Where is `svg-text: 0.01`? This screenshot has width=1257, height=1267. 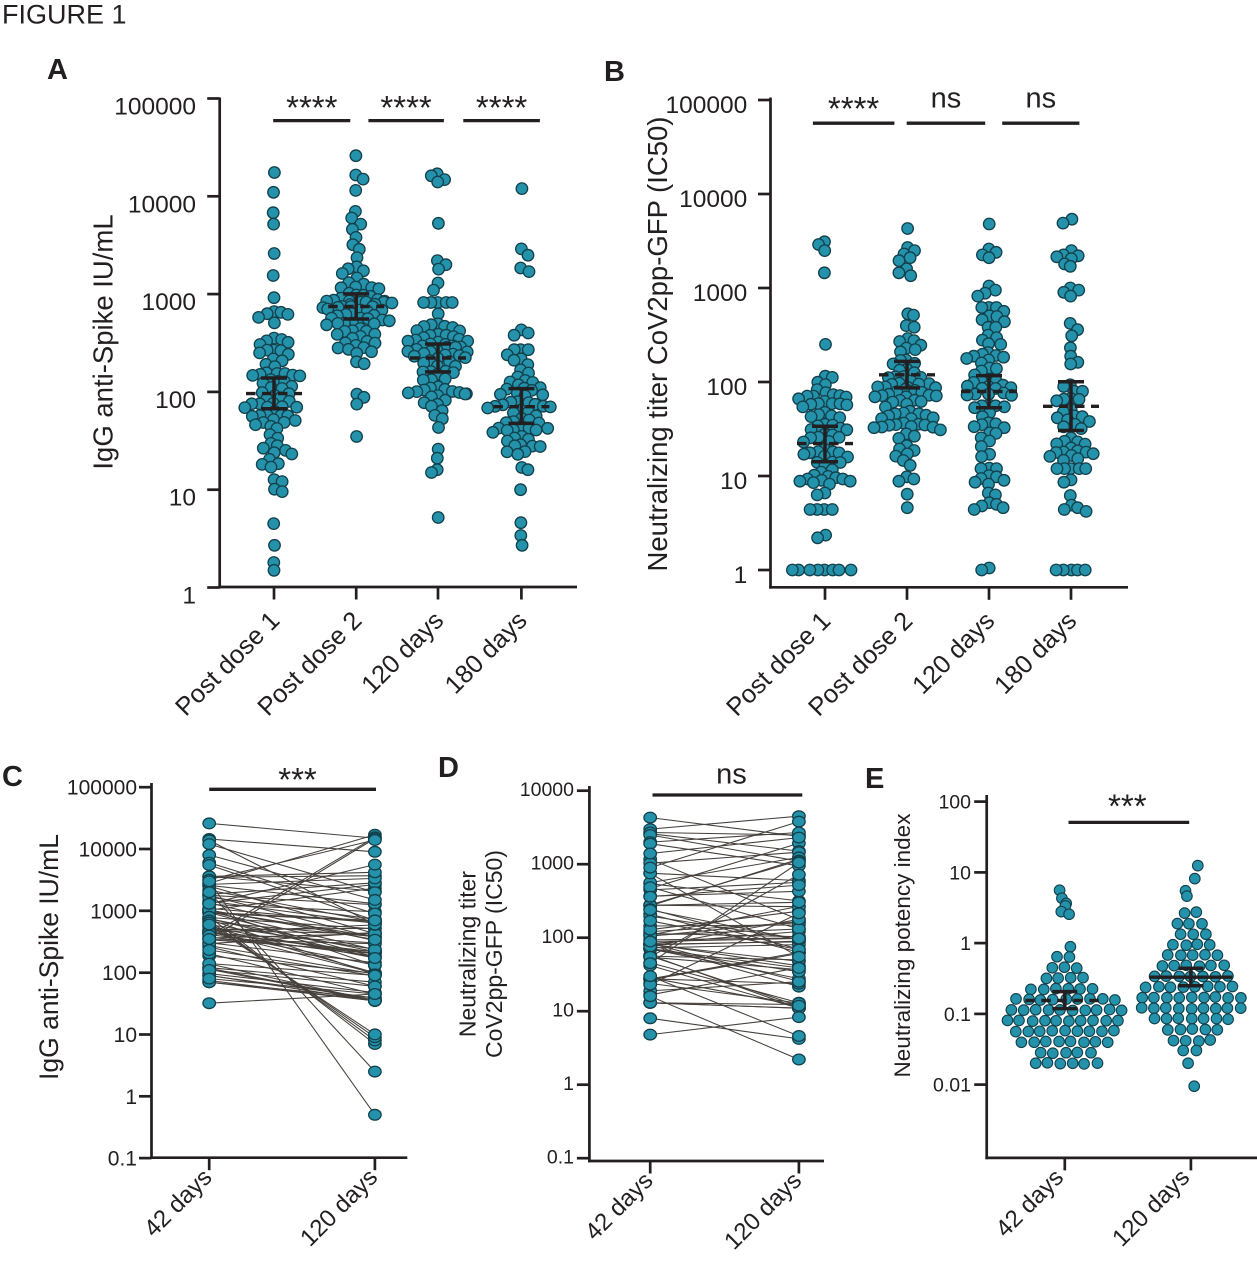 svg-text: 0.01 is located at coordinates (952, 1086).